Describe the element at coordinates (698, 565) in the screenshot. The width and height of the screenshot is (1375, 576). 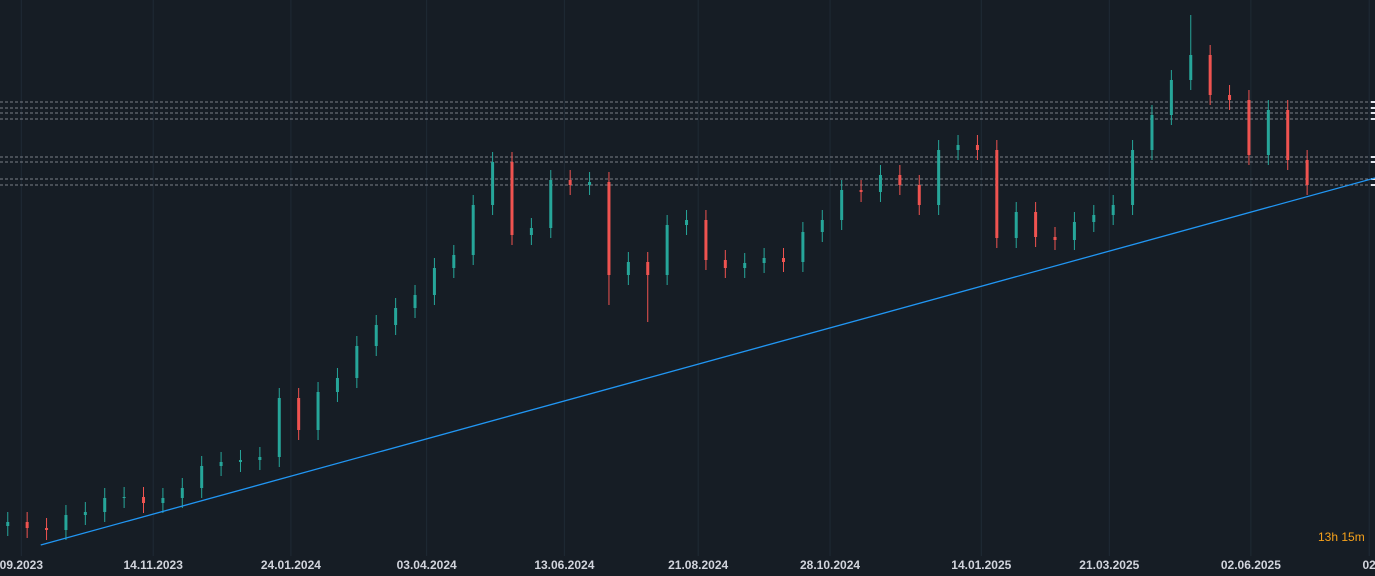
I see `x-tick-label: 21.08.2024` at that location.